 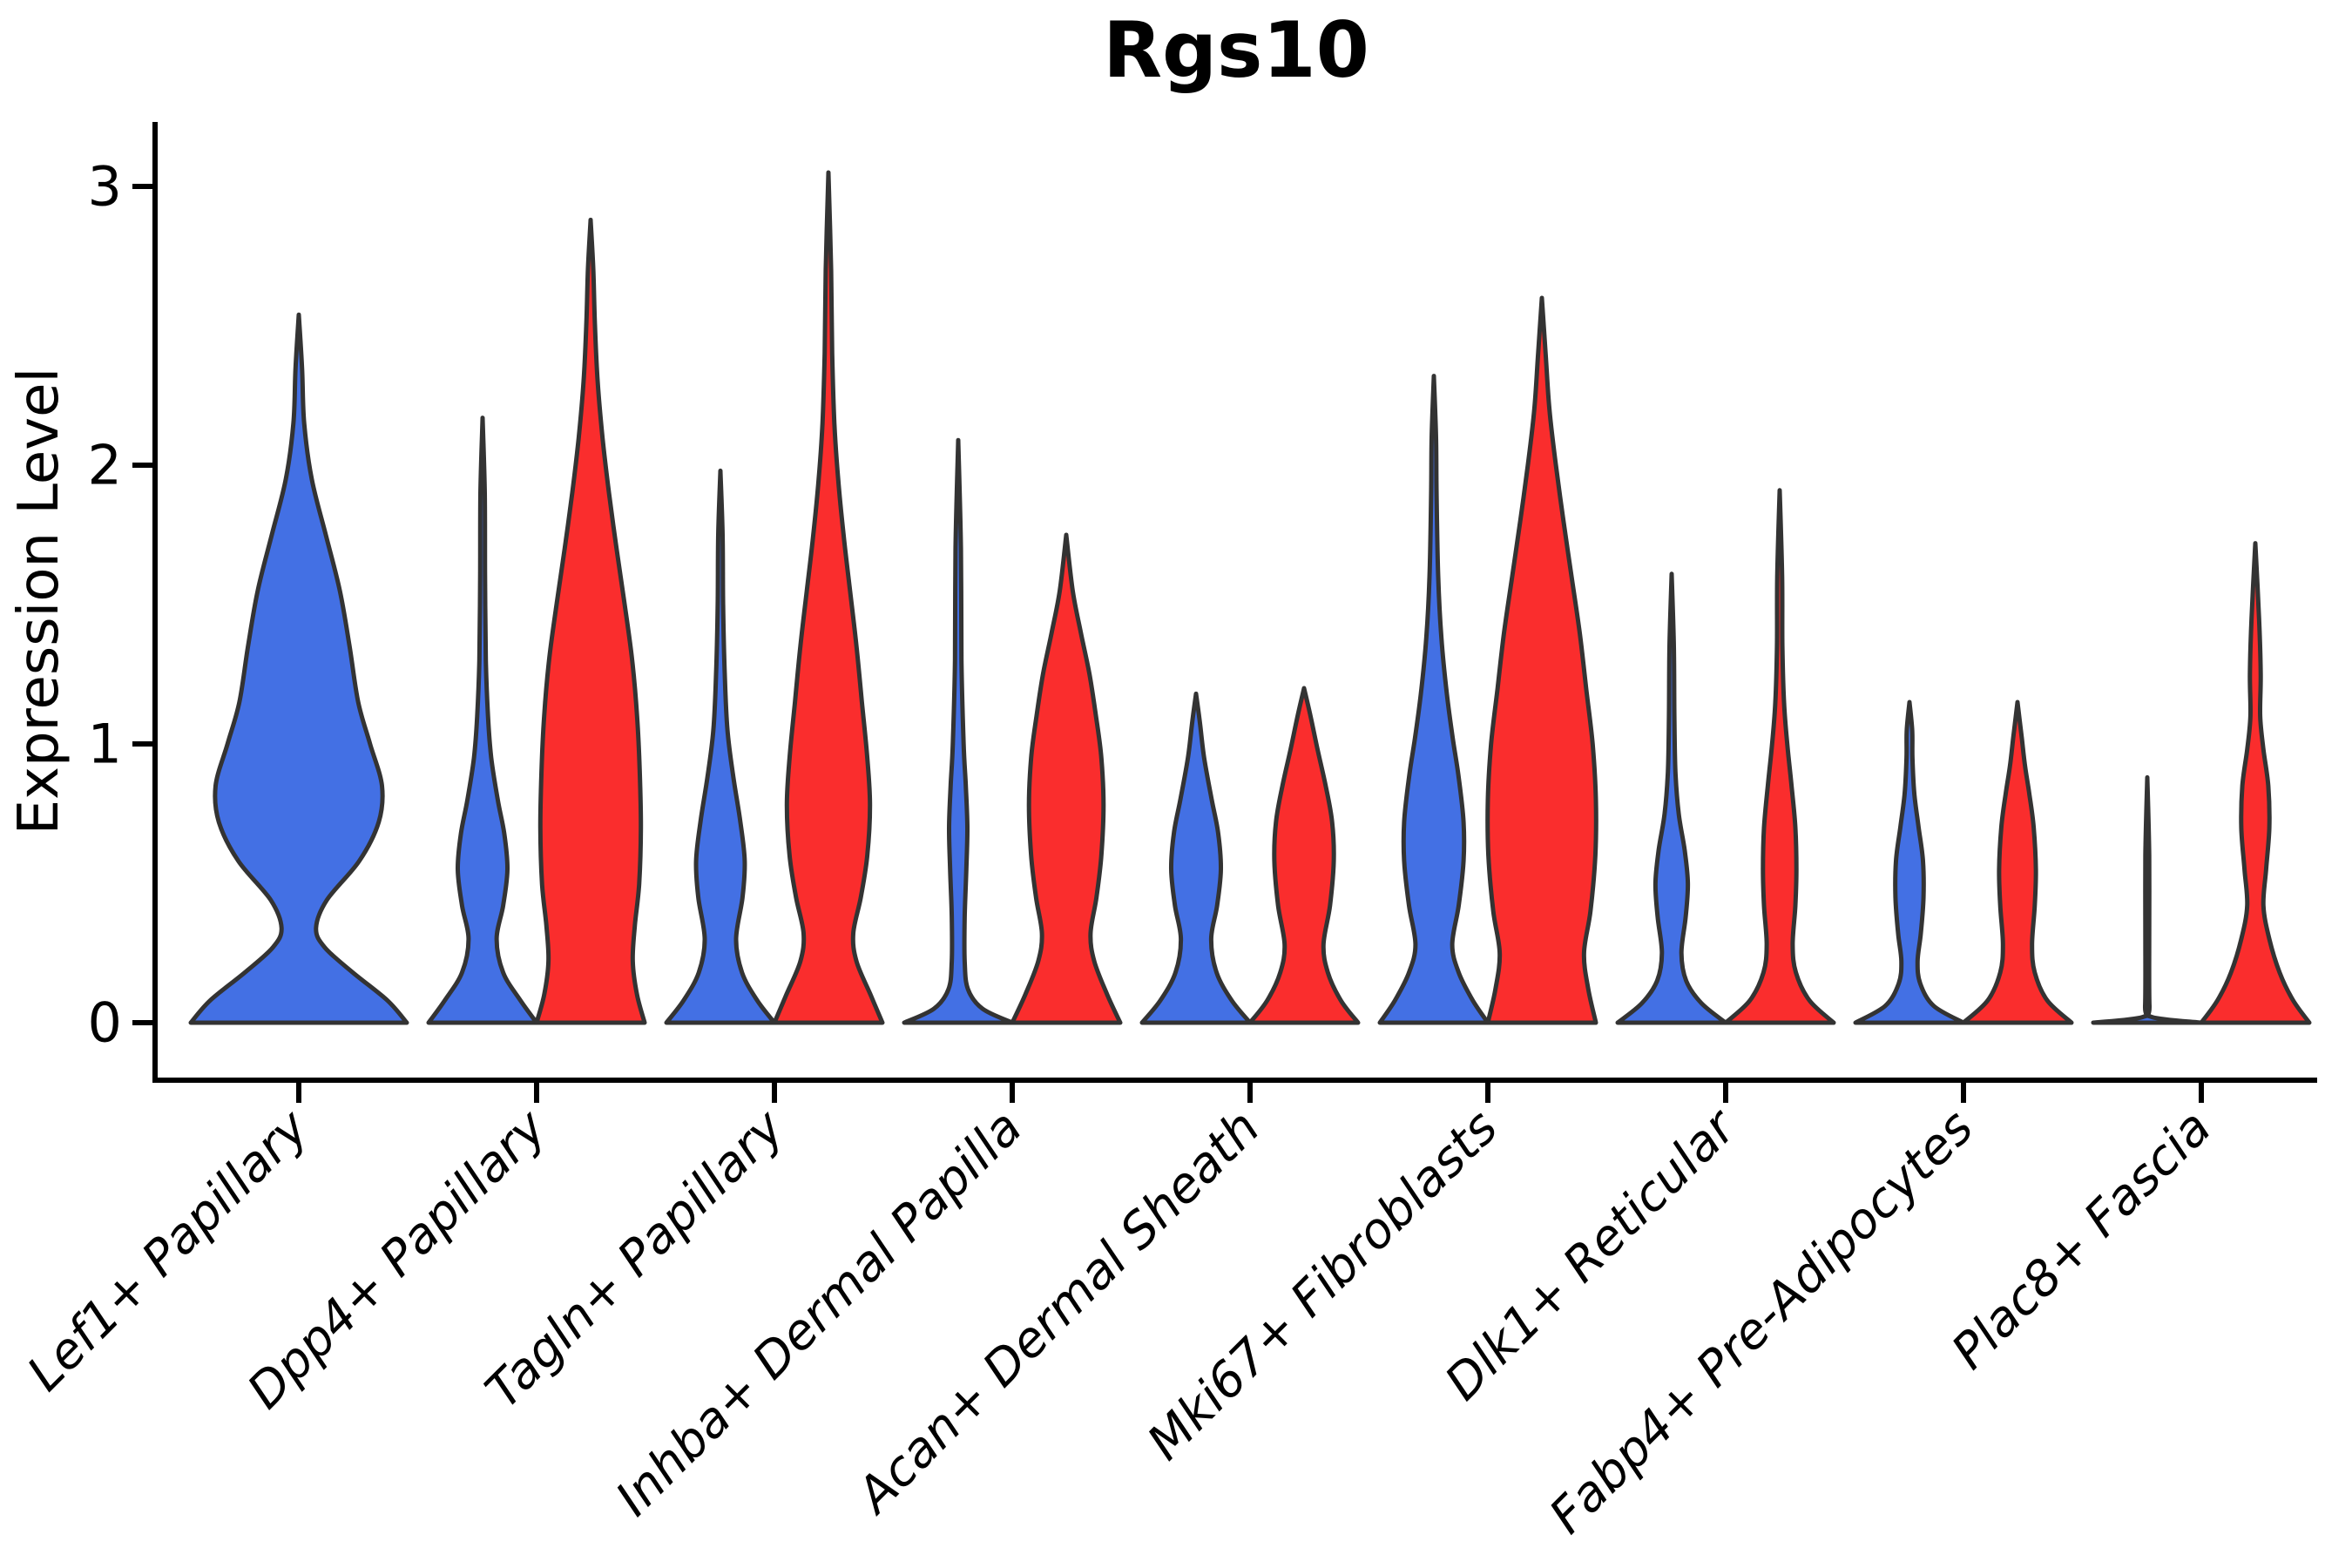 I want to click on violin-acan-dermal-sheath-blue, so click(x=1196, y=858).